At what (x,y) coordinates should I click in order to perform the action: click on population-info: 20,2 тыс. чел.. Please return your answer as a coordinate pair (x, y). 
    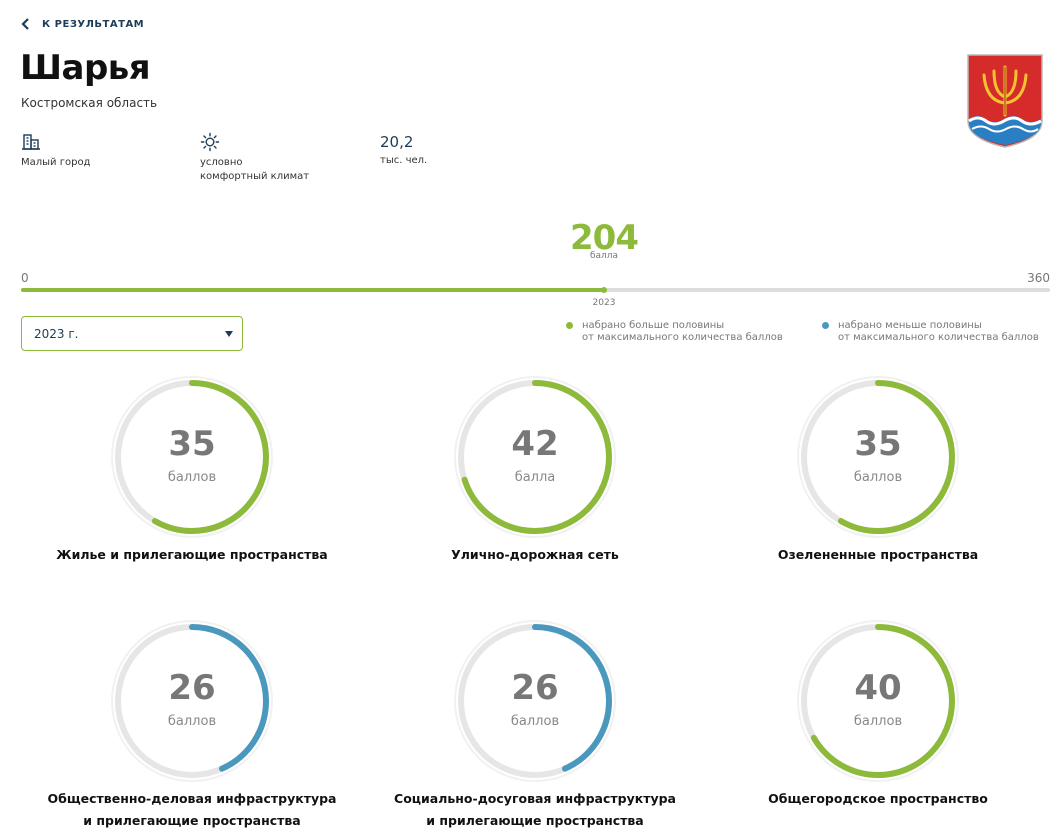
    Looking at the image, I should click on (403, 150).